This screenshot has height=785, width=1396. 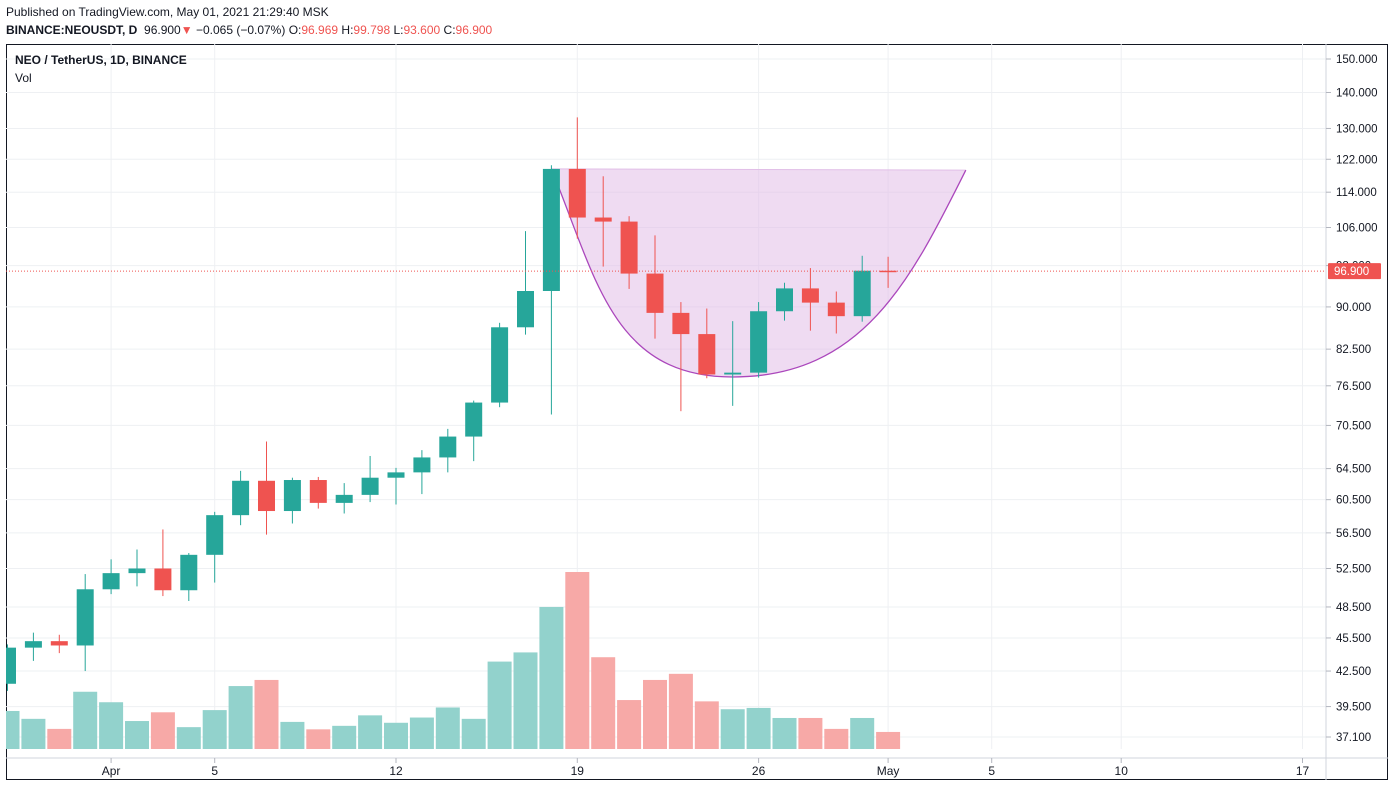 What do you see at coordinates (1357, 229) in the screenshot?
I see `price-tick-label: 106.000` at bounding box center [1357, 229].